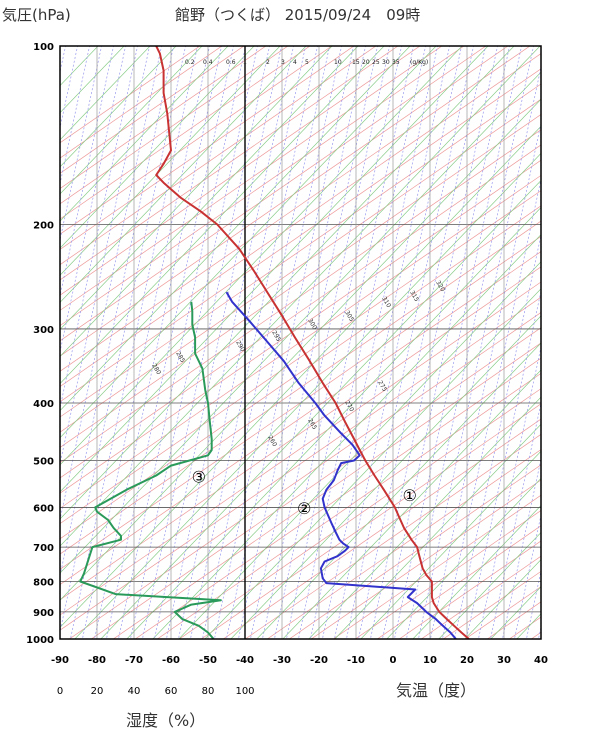 Image resolution: width=590 pixels, height=742 pixels. What do you see at coordinates (171, 691) in the screenshot?
I see `humidity-tick-label: 60` at bounding box center [171, 691].